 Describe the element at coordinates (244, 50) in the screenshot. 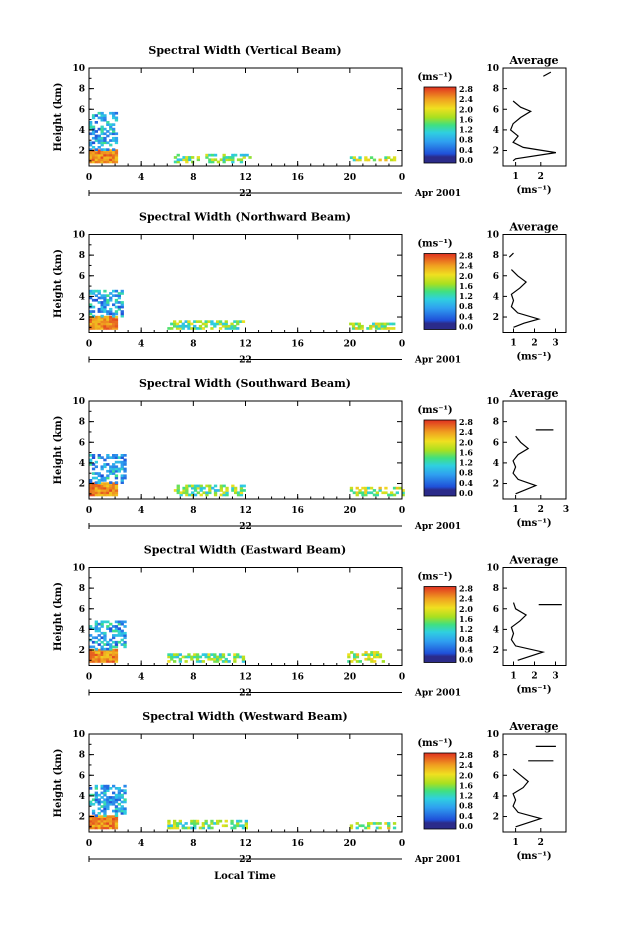

I see `panel-title: Spectral Width (Vertical Beam)` at that location.